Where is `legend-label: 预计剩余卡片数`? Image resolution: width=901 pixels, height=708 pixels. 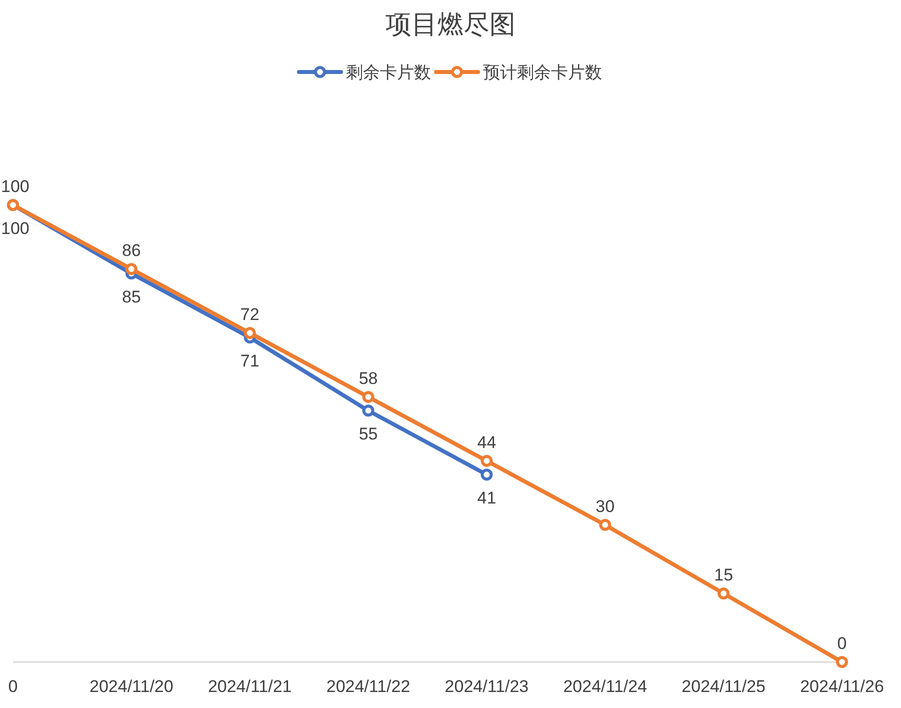 legend-label: 预计剩余卡片数 is located at coordinates (542, 72).